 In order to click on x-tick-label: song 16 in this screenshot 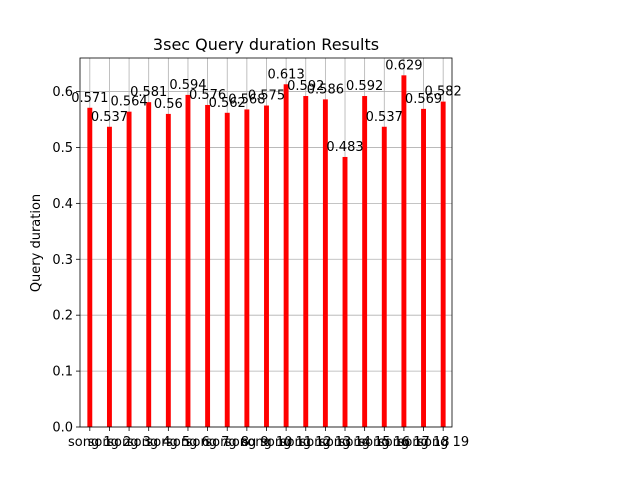, I will do `click(384, 442)`.